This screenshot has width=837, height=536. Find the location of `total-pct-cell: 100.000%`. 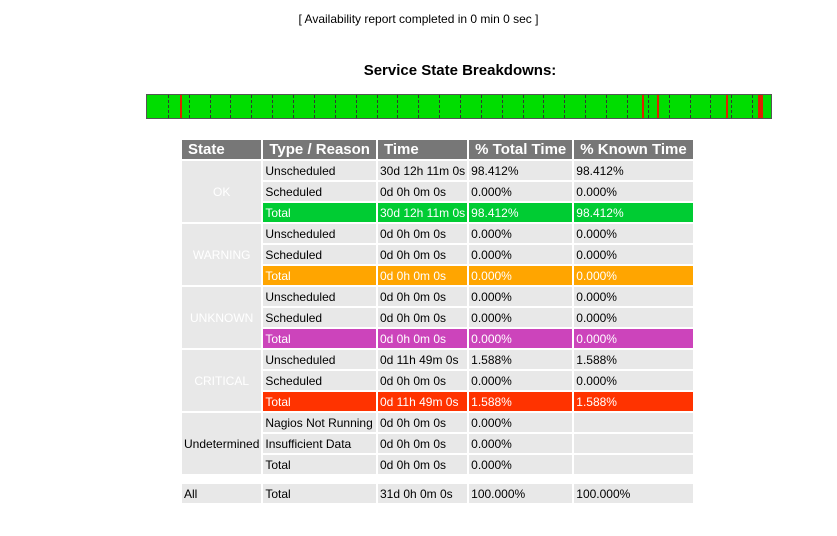

total-pct-cell: 100.000% is located at coordinates (521, 493).